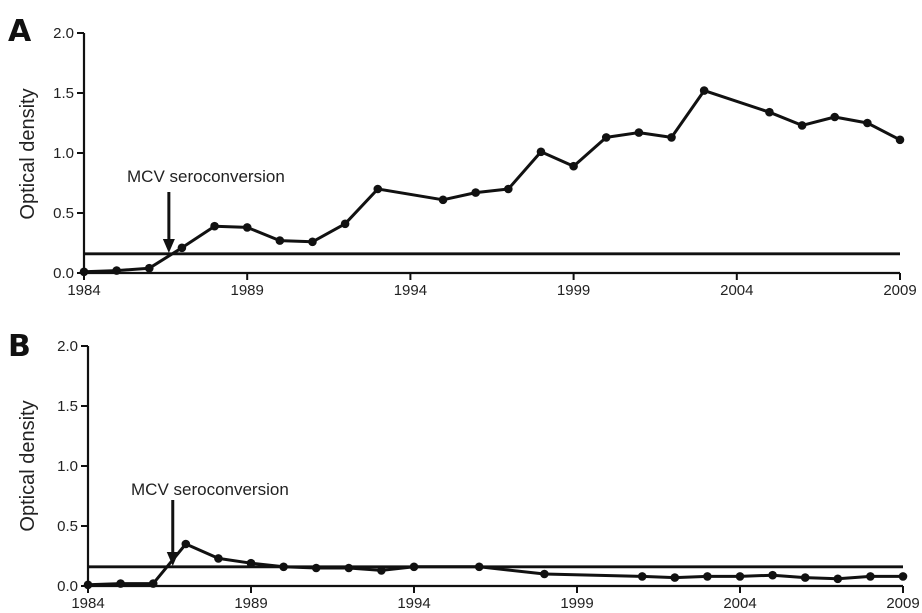  What do you see at coordinates (902, 603) in the screenshot?
I see `x-tick-label-b: 2009` at bounding box center [902, 603].